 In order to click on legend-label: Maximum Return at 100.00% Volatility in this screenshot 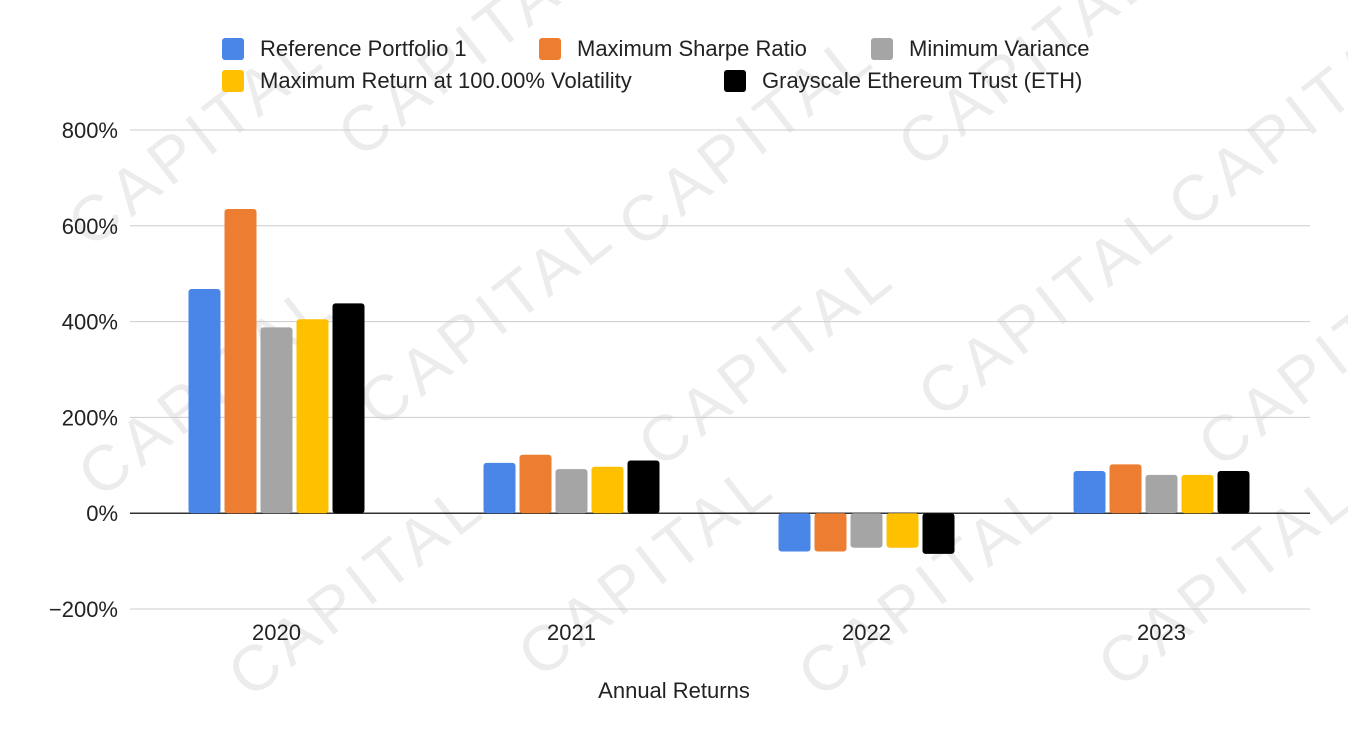, I will do `click(446, 80)`.